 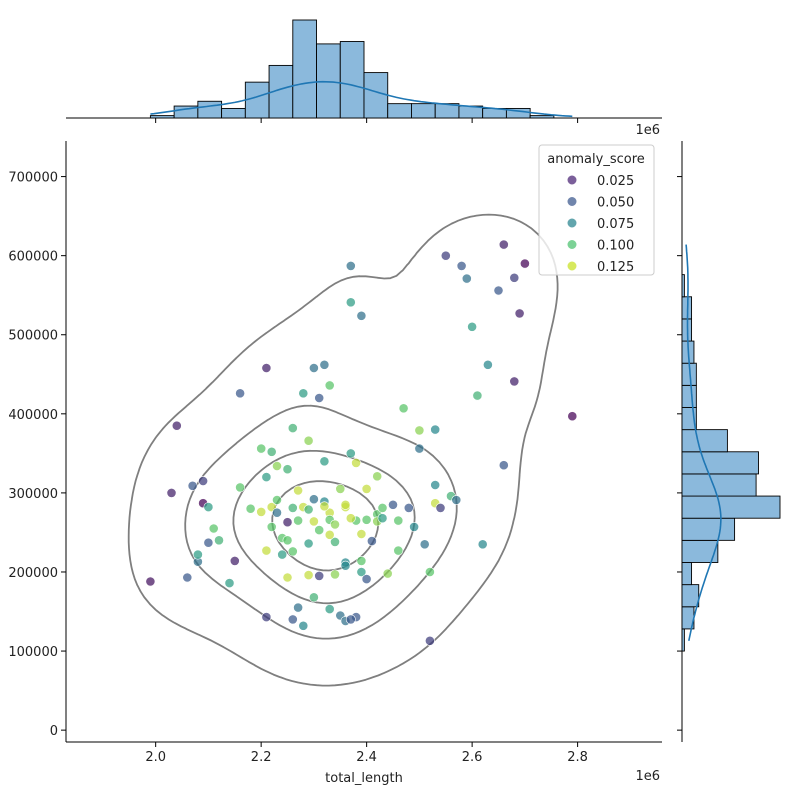 What do you see at coordinates (366, 757) in the screenshot?
I see `x-tick-label: 2.4` at bounding box center [366, 757].